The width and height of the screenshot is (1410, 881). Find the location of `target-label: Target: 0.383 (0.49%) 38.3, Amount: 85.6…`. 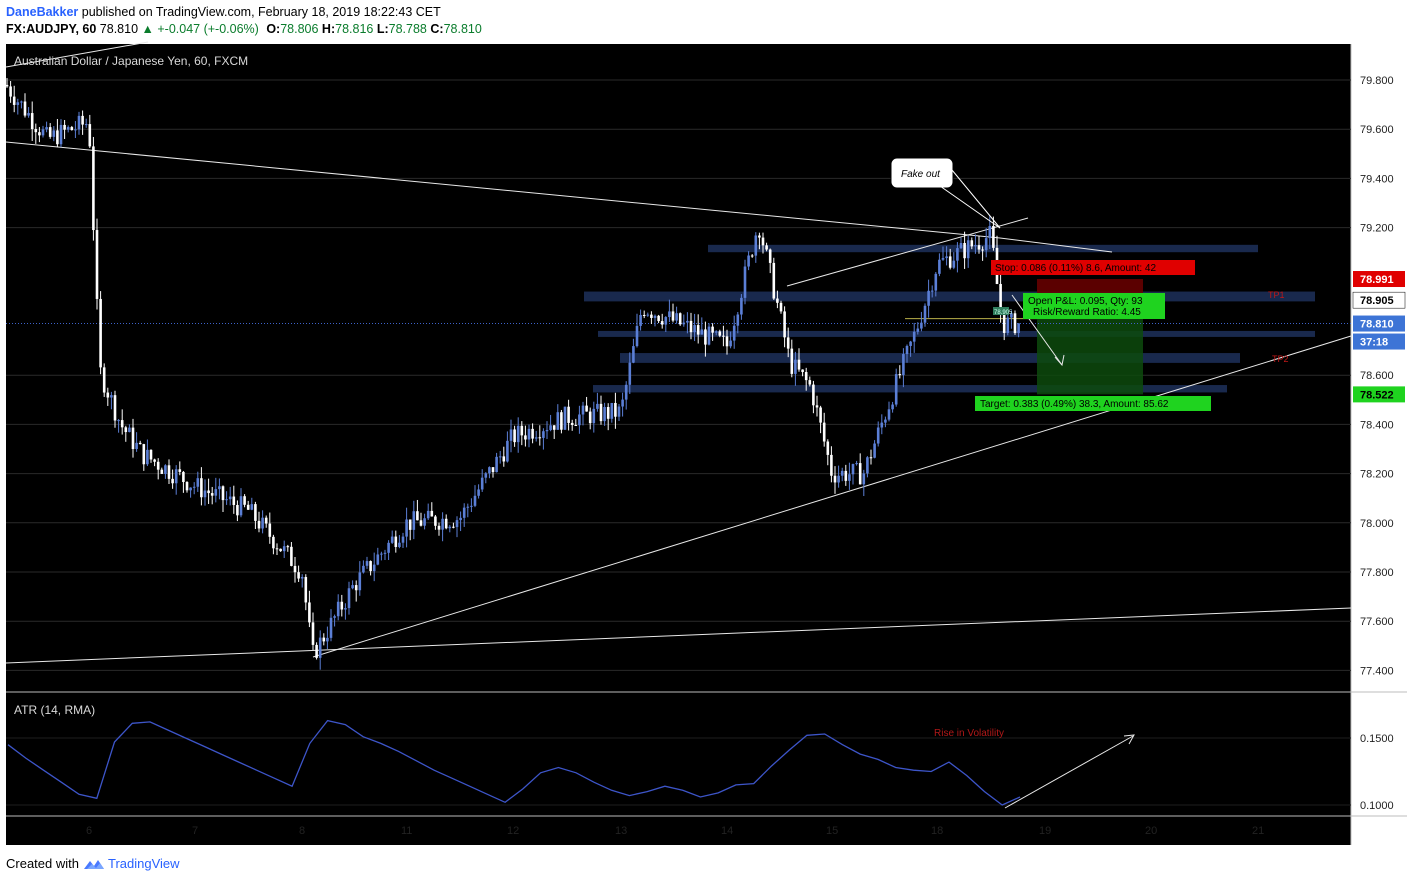

target-label: Target: 0.383 (0.49%) 38.3, Amount: 85.6… is located at coordinates (1074, 404).